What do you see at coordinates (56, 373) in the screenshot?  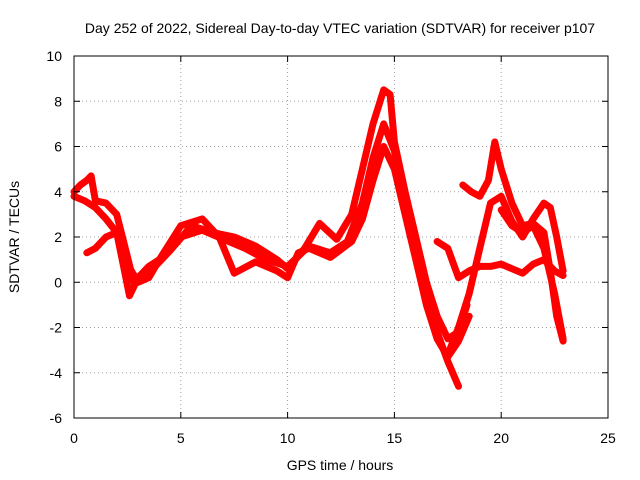 I see `y-tick-label: -4` at bounding box center [56, 373].